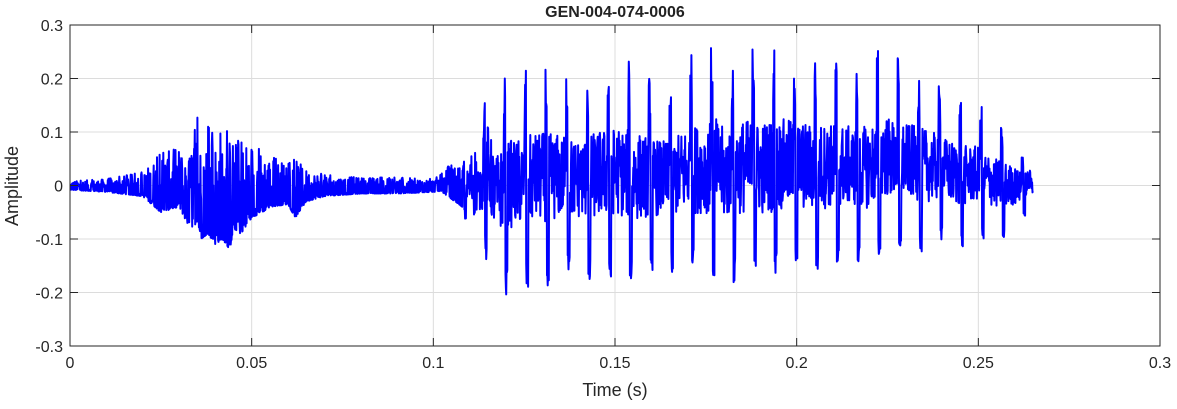 Image resolution: width=1177 pixels, height=409 pixels. Describe the element at coordinates (49, 294) in the screenshot. I see `y-tick-label: -0.2` at that location.